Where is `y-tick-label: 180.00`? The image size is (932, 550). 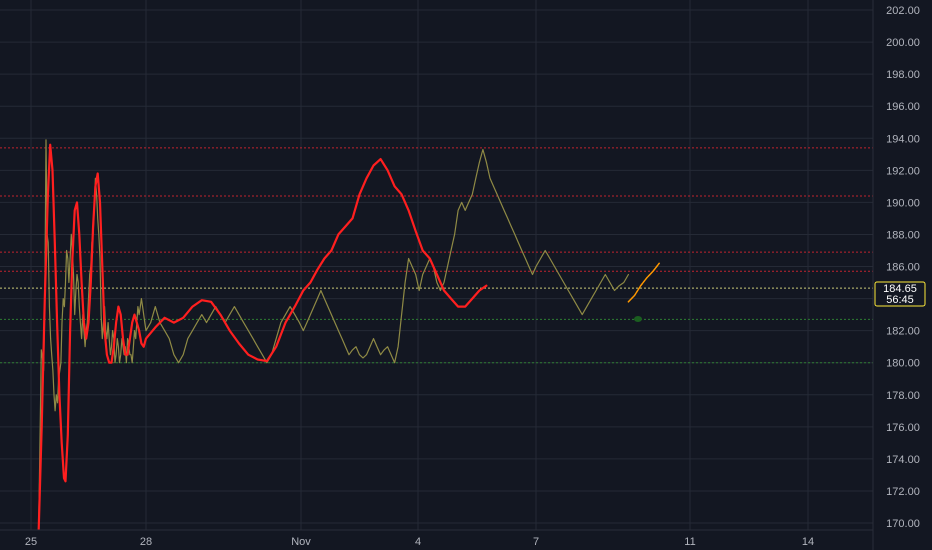 y-tick-label: 180.00 is located at coordinates (903, 364).